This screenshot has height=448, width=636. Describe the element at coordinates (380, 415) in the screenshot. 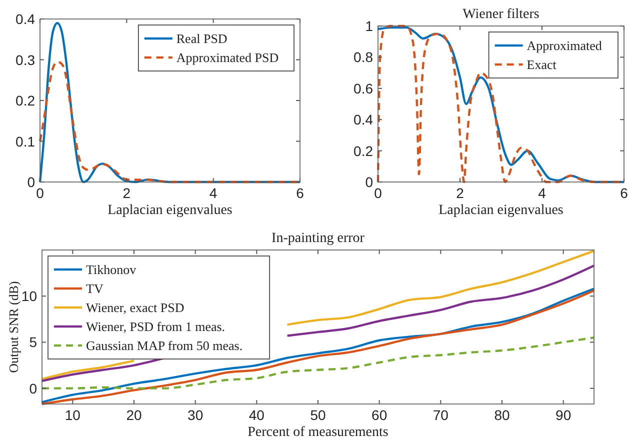

I see `x-tick-label: 60` at that location.